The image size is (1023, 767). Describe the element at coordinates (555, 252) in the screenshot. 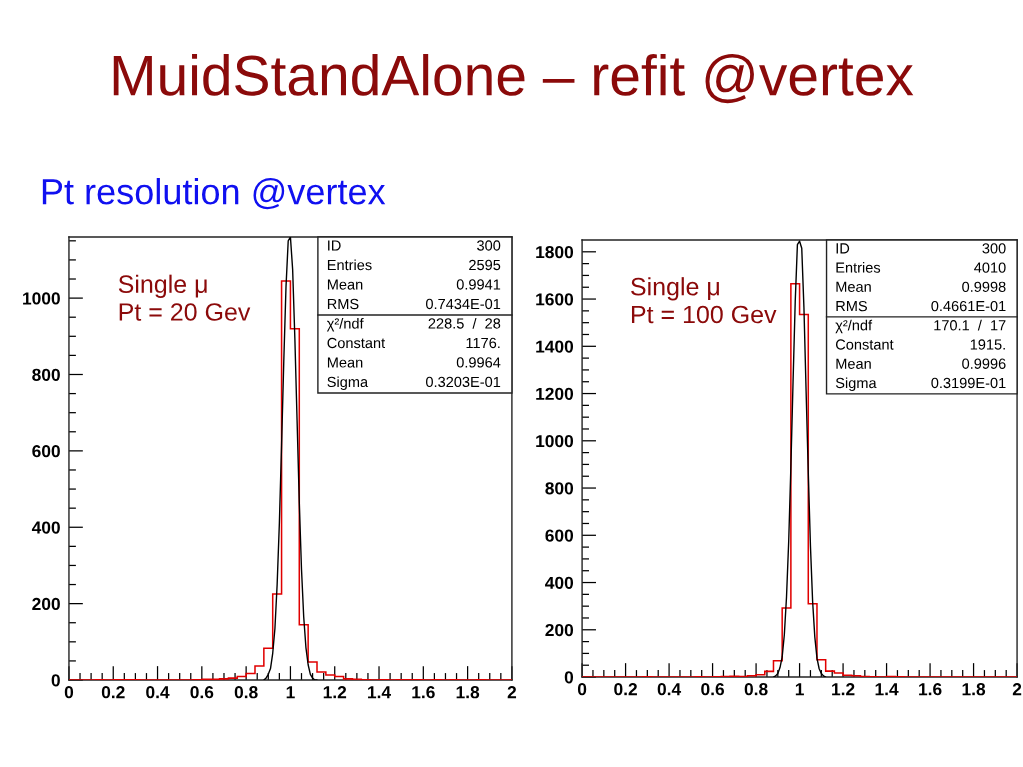

I see `y-tick-label: 1800` at that location.